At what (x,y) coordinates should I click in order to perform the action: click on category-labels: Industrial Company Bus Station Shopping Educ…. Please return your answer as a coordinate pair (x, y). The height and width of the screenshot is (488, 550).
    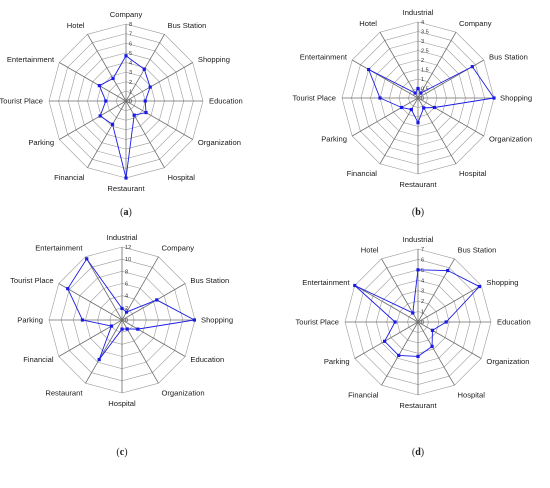
    Looking at the image, I should click on (121, 320).